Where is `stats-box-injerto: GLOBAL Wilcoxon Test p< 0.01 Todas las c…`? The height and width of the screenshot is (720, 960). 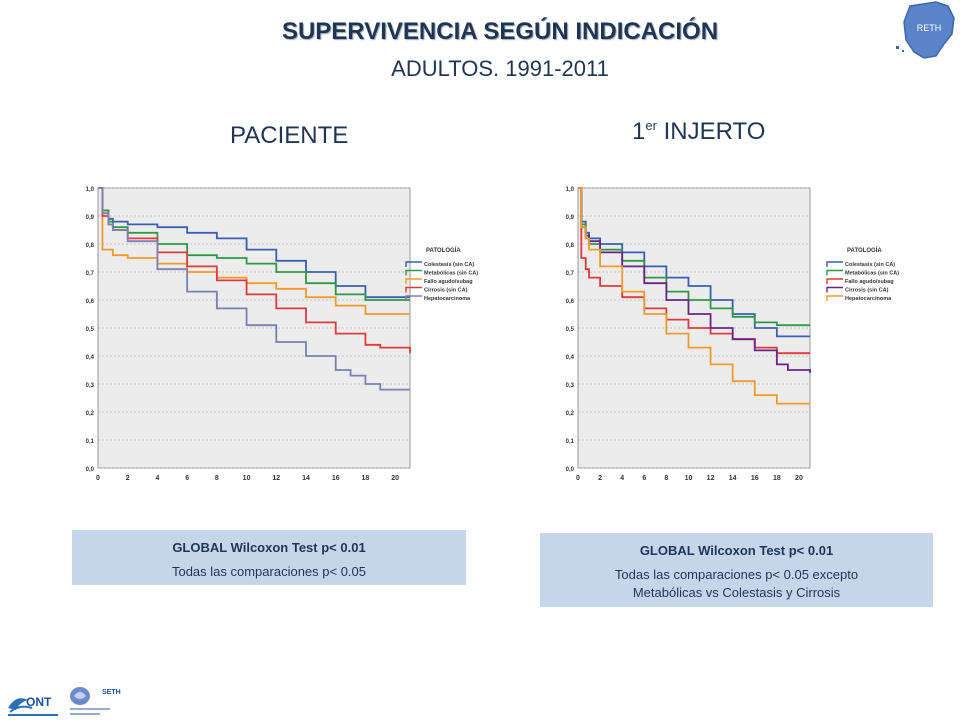 stats-box-injerto: GLOBAL Wilcoxon Test p< 0.01 Todas las c… is located at coordinates (736, 570).